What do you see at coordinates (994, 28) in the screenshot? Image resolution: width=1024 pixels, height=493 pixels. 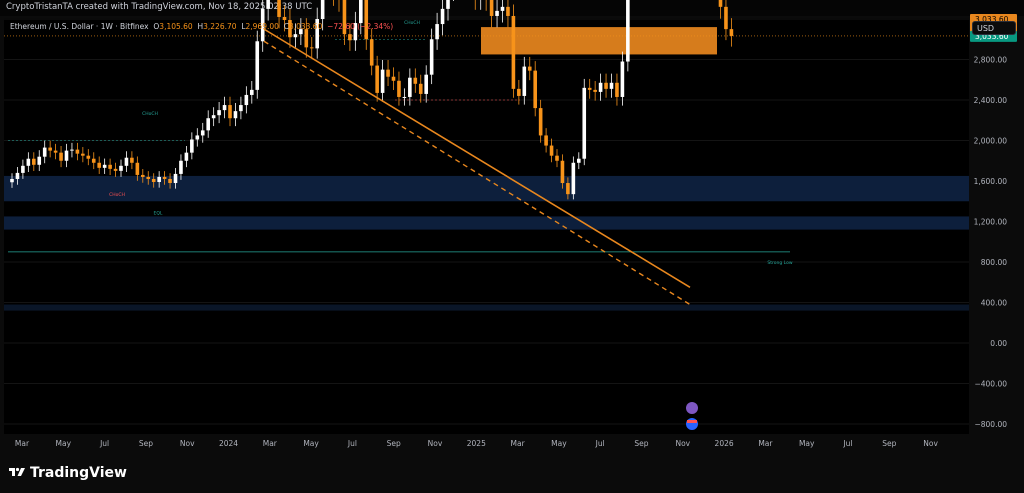 I see `currency-selector: USD` at bounding box center [994, 28].